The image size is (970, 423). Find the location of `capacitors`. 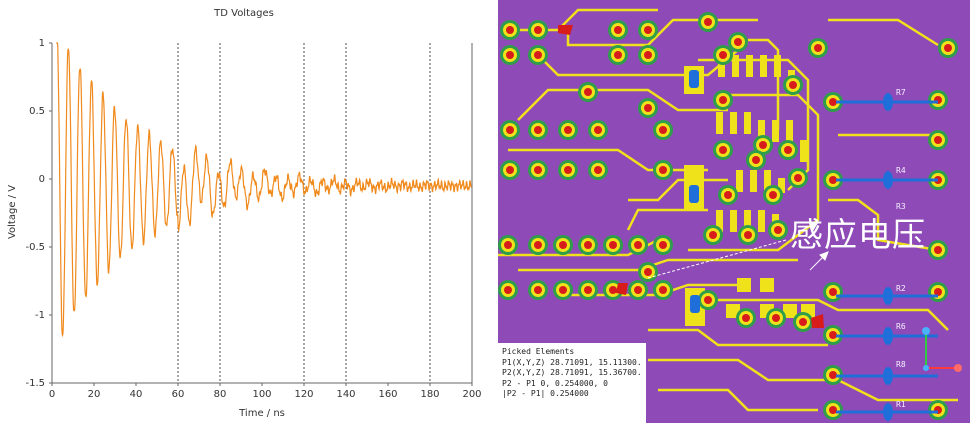

capacitors is located at coordinates (694, 191).